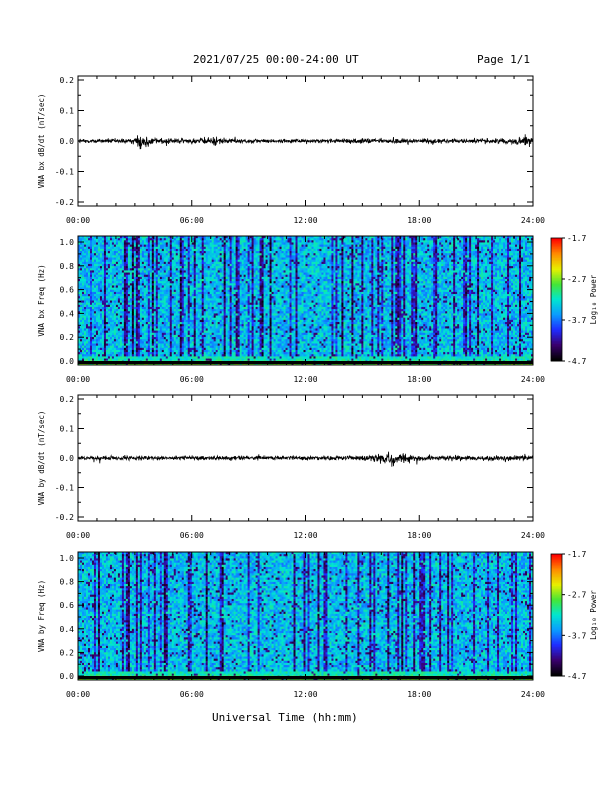  I want to click on y-axis-label: VNA by dB/dt (nT/sec), so click(41, 458).